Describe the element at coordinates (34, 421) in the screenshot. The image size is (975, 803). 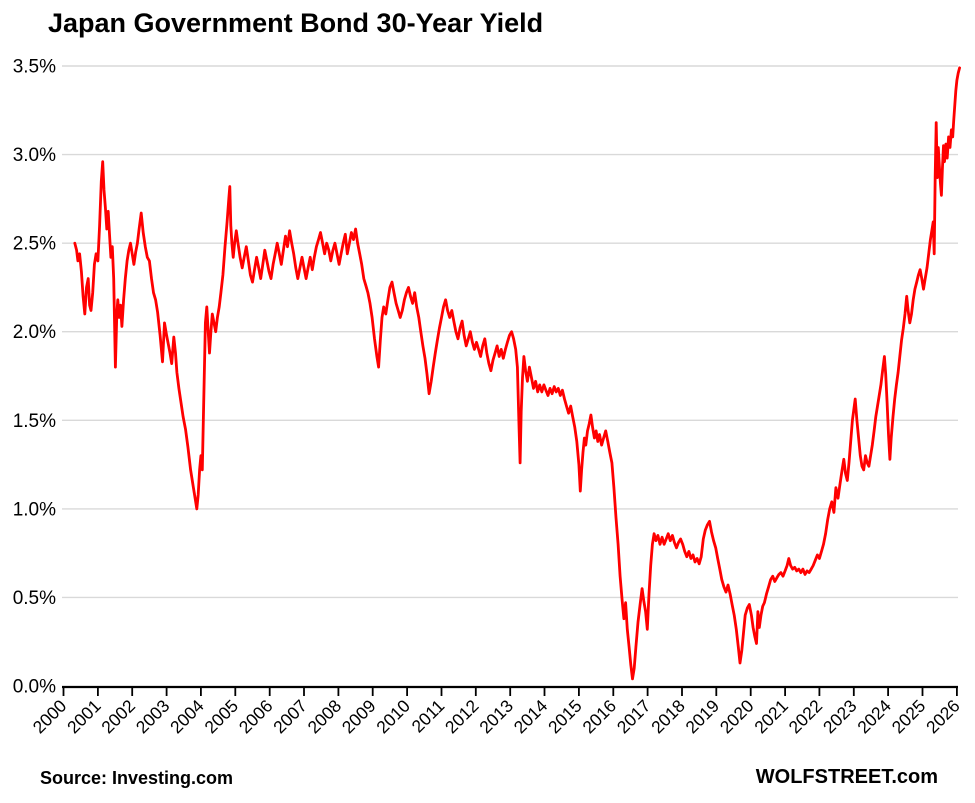
I see `y-tick-label: 1.5%` at that location.